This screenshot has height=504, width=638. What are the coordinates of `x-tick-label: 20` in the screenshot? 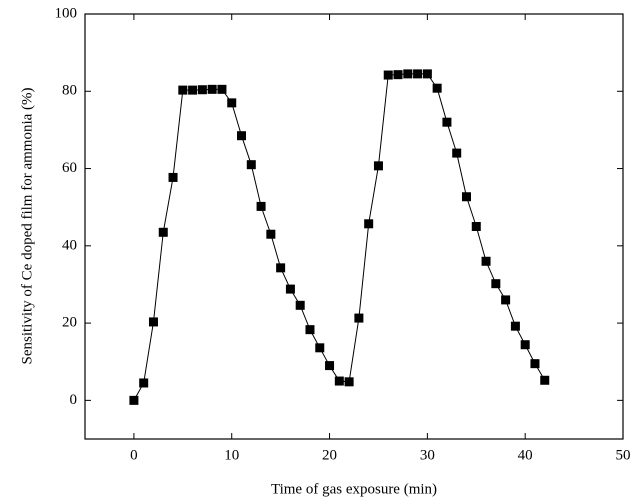 It's located at (329, 455).